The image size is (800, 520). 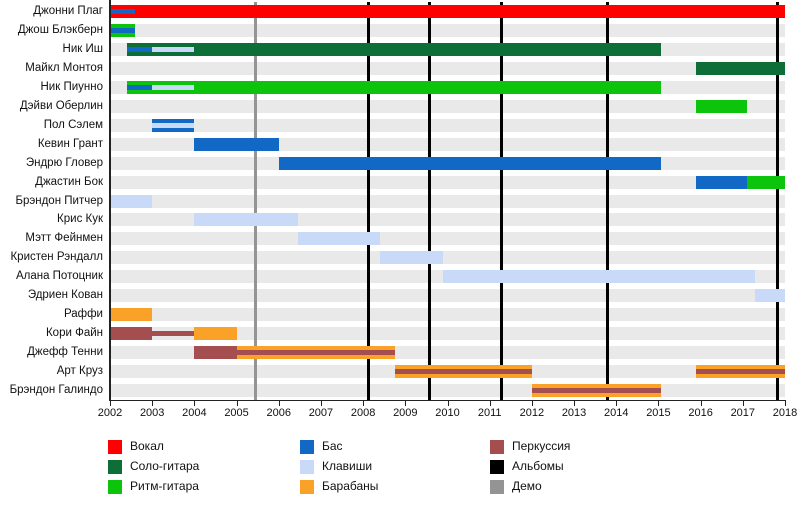 I want to click on axis-year-label: 2003, so click(x=152, y=413).